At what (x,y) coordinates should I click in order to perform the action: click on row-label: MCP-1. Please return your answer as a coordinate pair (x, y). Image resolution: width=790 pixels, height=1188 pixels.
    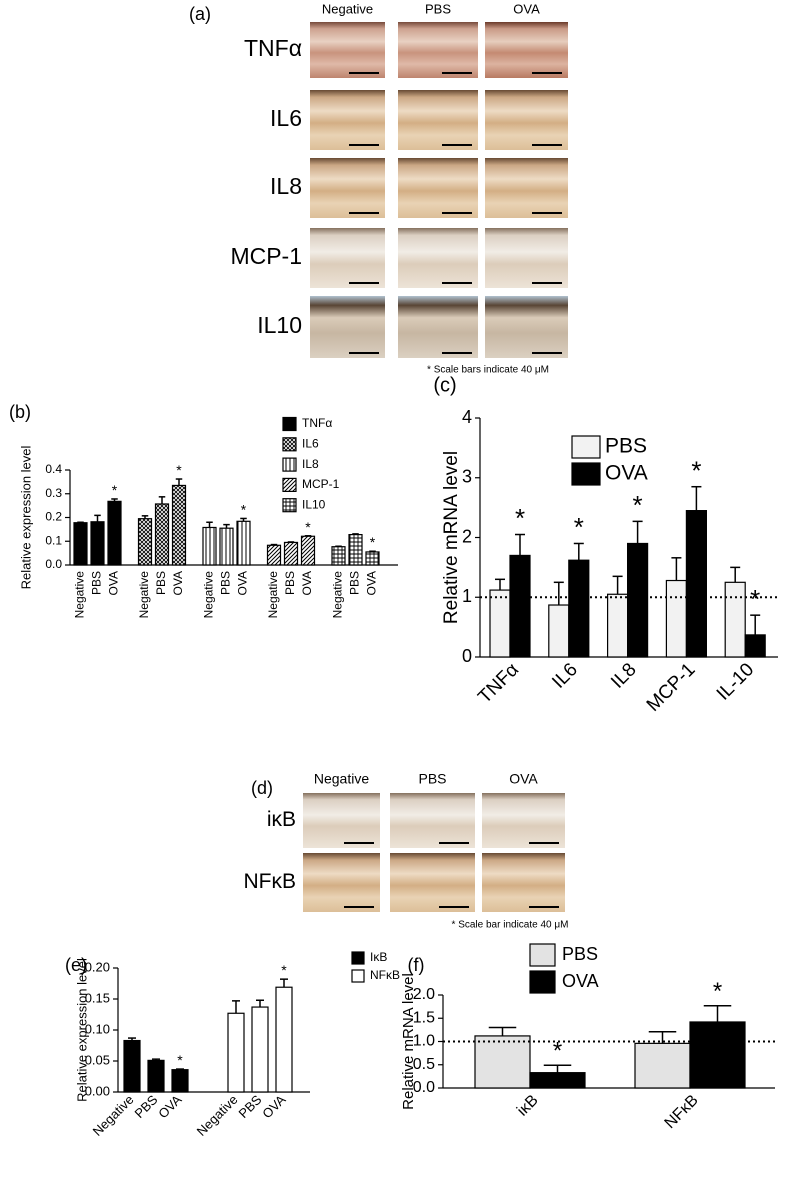
    Looking at the image, I should click on (266, 256).